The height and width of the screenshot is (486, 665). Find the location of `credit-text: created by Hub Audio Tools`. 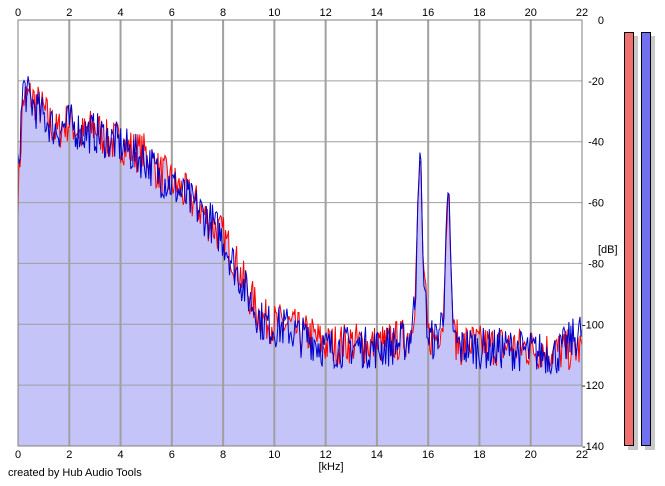

credit-text: created by Hub Audio Tools is located at coordinates (75, 473).